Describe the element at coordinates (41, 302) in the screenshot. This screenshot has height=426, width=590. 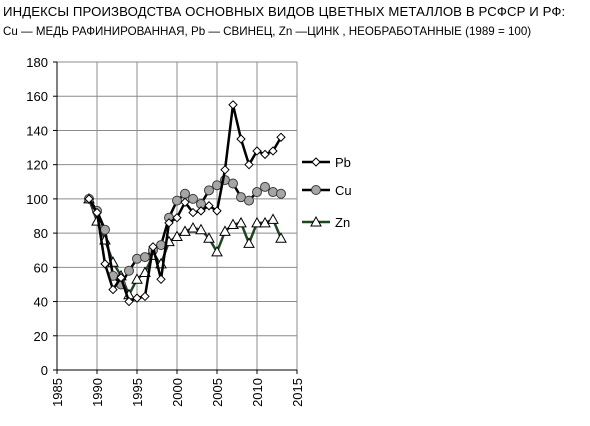
I see `y-tick-label: 40` at that location.